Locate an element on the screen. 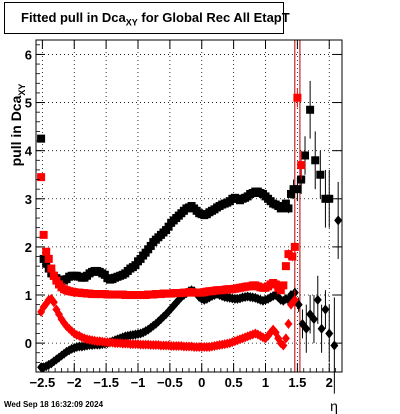 This screenshot has width=400, height=414. x-tick-label: −2 is located at coordinates (74, 382).